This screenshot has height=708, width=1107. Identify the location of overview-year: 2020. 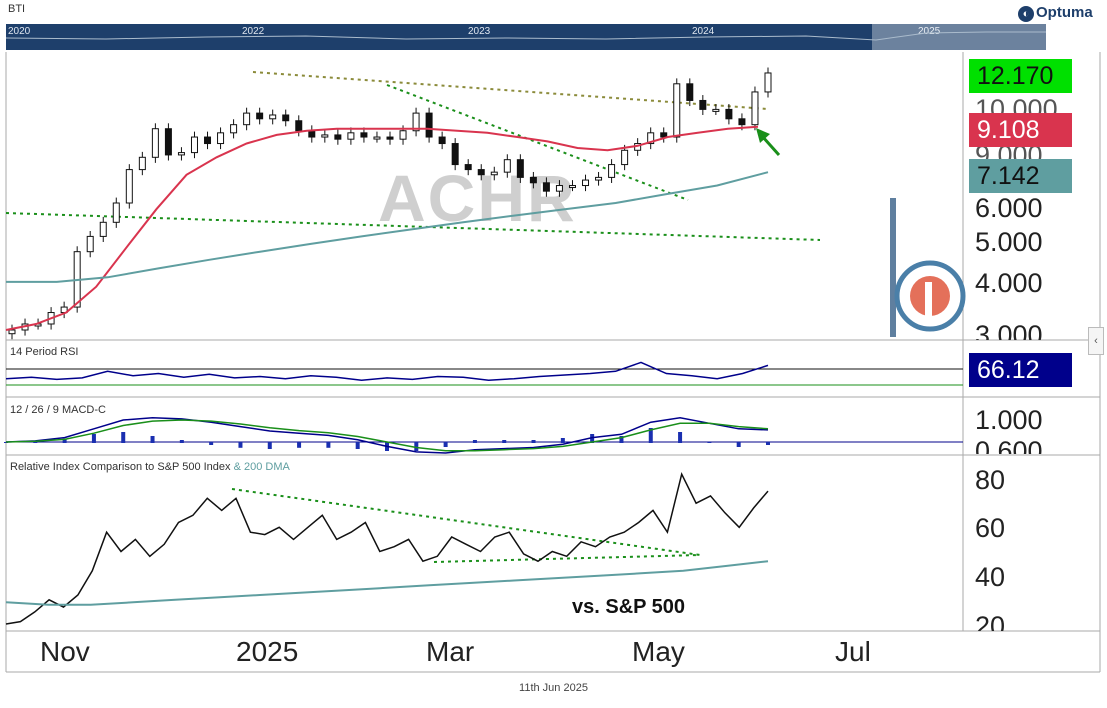
(19, 31).